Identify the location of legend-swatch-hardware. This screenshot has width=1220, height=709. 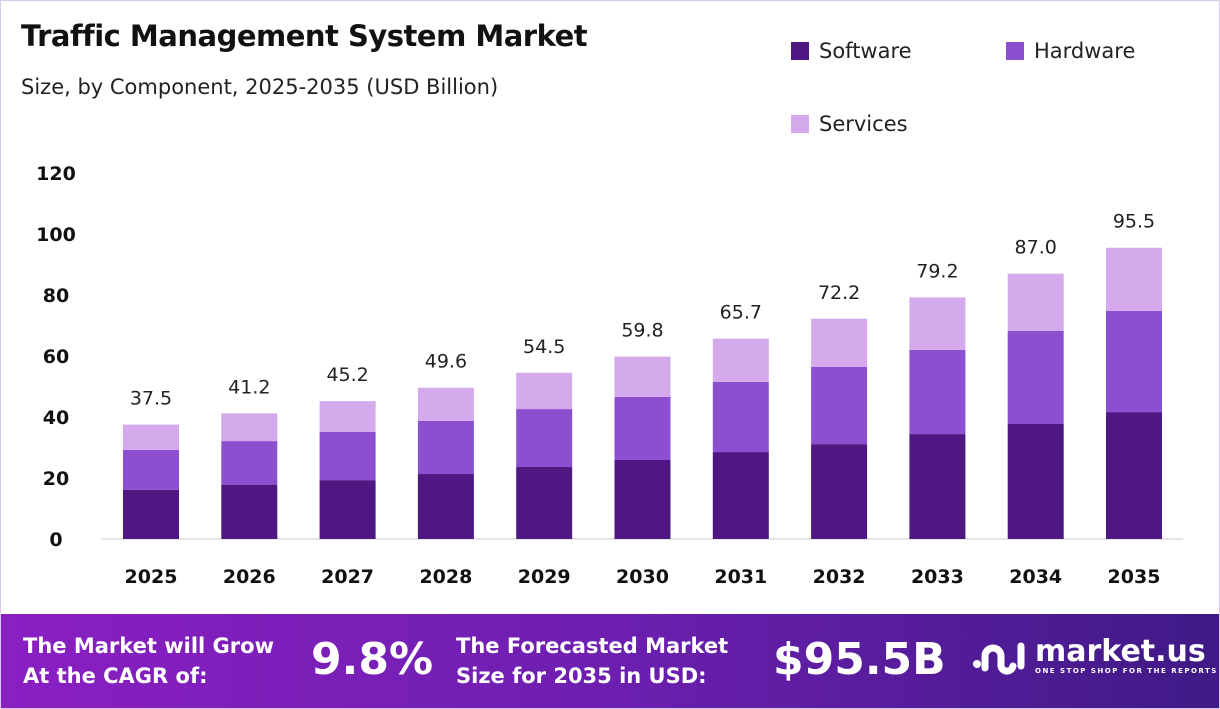
(1015, 51).